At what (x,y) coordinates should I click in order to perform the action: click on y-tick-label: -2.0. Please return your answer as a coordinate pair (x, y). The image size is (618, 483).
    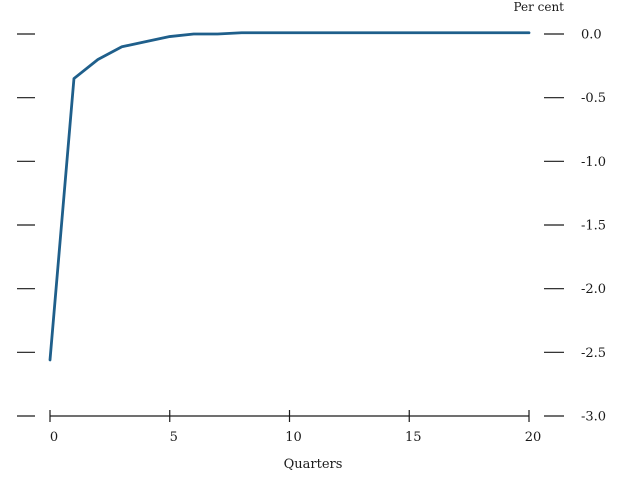
    Looking at the image, I should click on (593, 289).